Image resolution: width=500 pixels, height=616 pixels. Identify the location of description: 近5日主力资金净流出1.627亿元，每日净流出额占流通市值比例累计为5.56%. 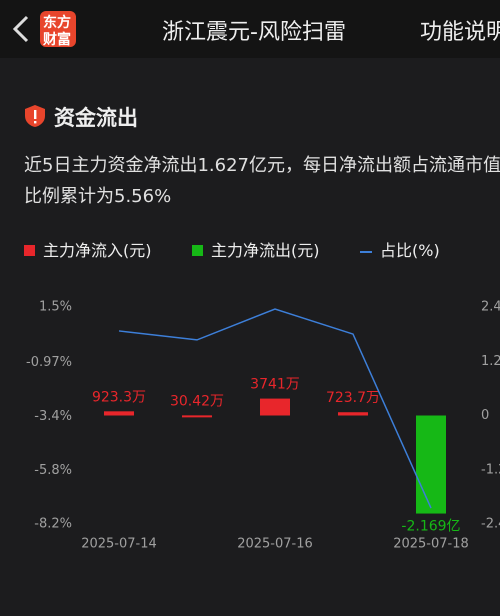
(262, 181).